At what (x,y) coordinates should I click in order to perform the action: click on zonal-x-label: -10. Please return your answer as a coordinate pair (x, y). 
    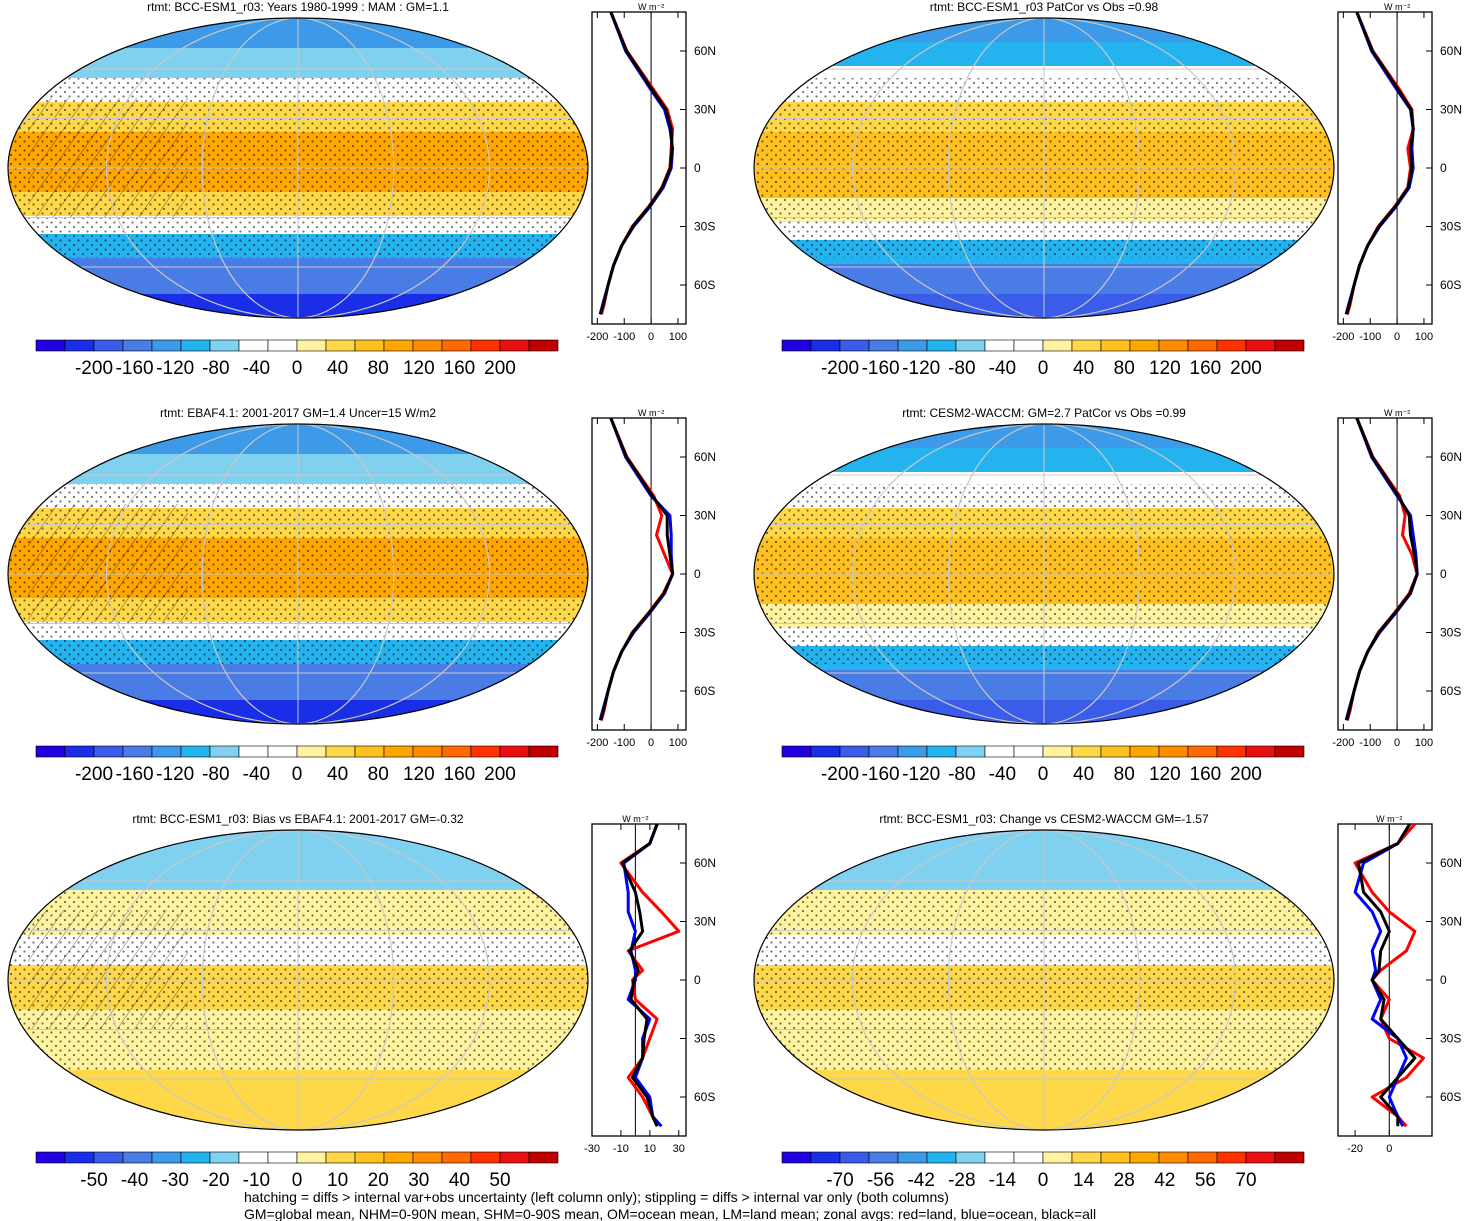
    Looking at the image, I should click on (621, 1149).